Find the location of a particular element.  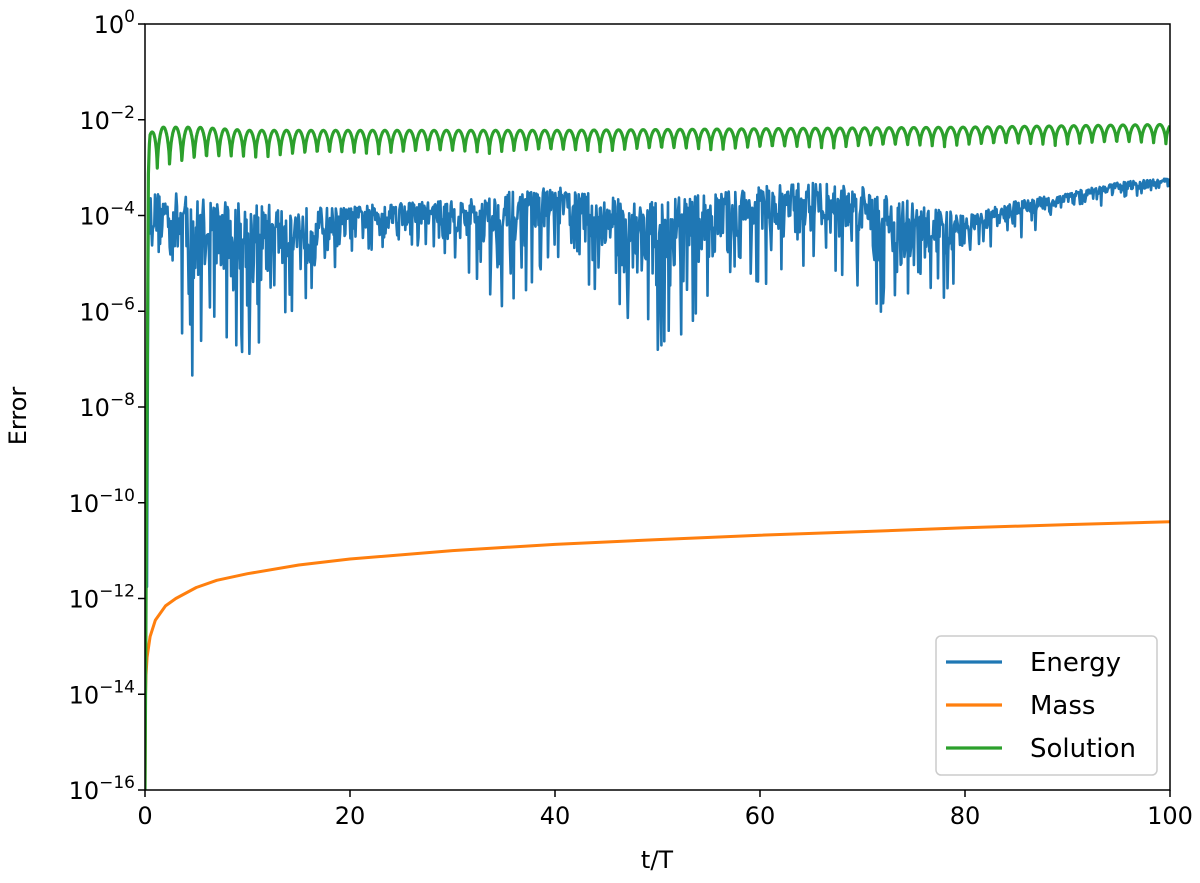

y-tick-label: 10⁻¹⁴ is located at coordinates (102, 693).